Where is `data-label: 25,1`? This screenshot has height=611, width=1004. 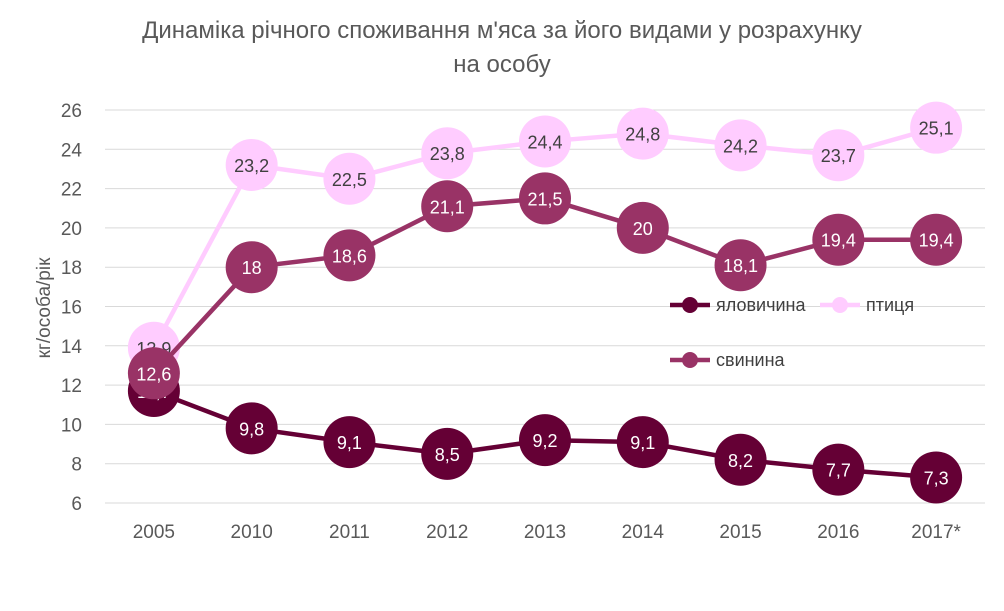 data-label: 25,1 is located at coordinates (936, 129).